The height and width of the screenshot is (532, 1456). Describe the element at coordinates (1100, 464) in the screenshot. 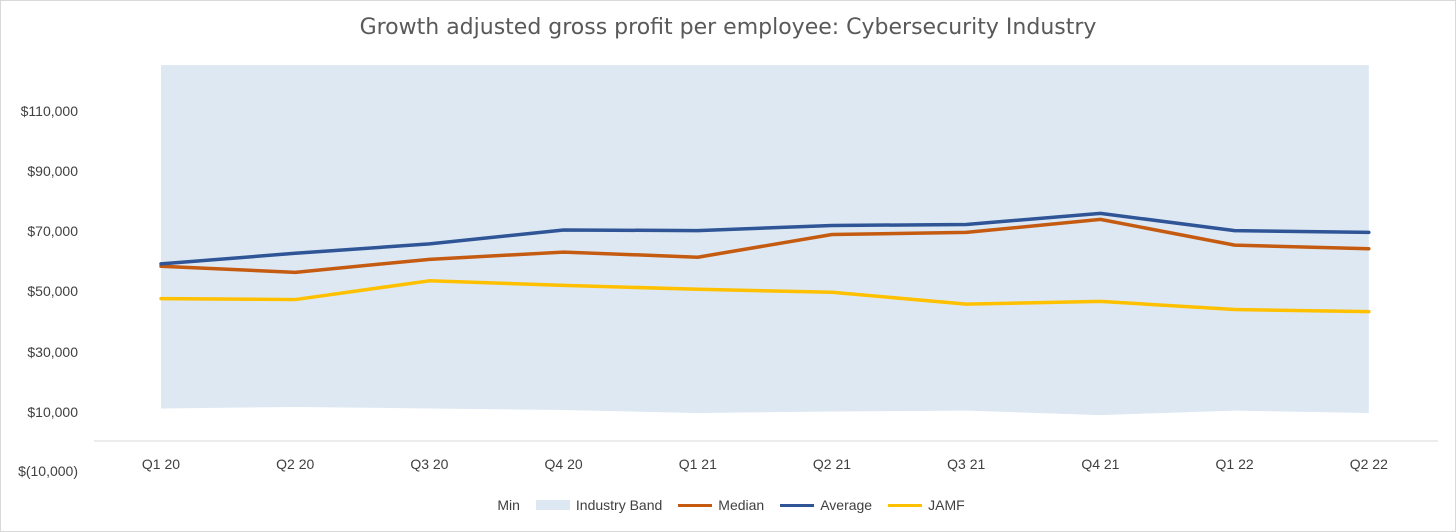

I see `x-tick-label: Q4 21` at that location.